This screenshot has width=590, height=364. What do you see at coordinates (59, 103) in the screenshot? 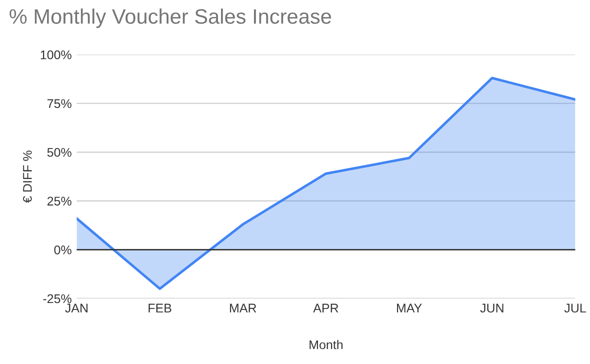
I see `y-tick-label: 75%` at bounding box center [59, 103].